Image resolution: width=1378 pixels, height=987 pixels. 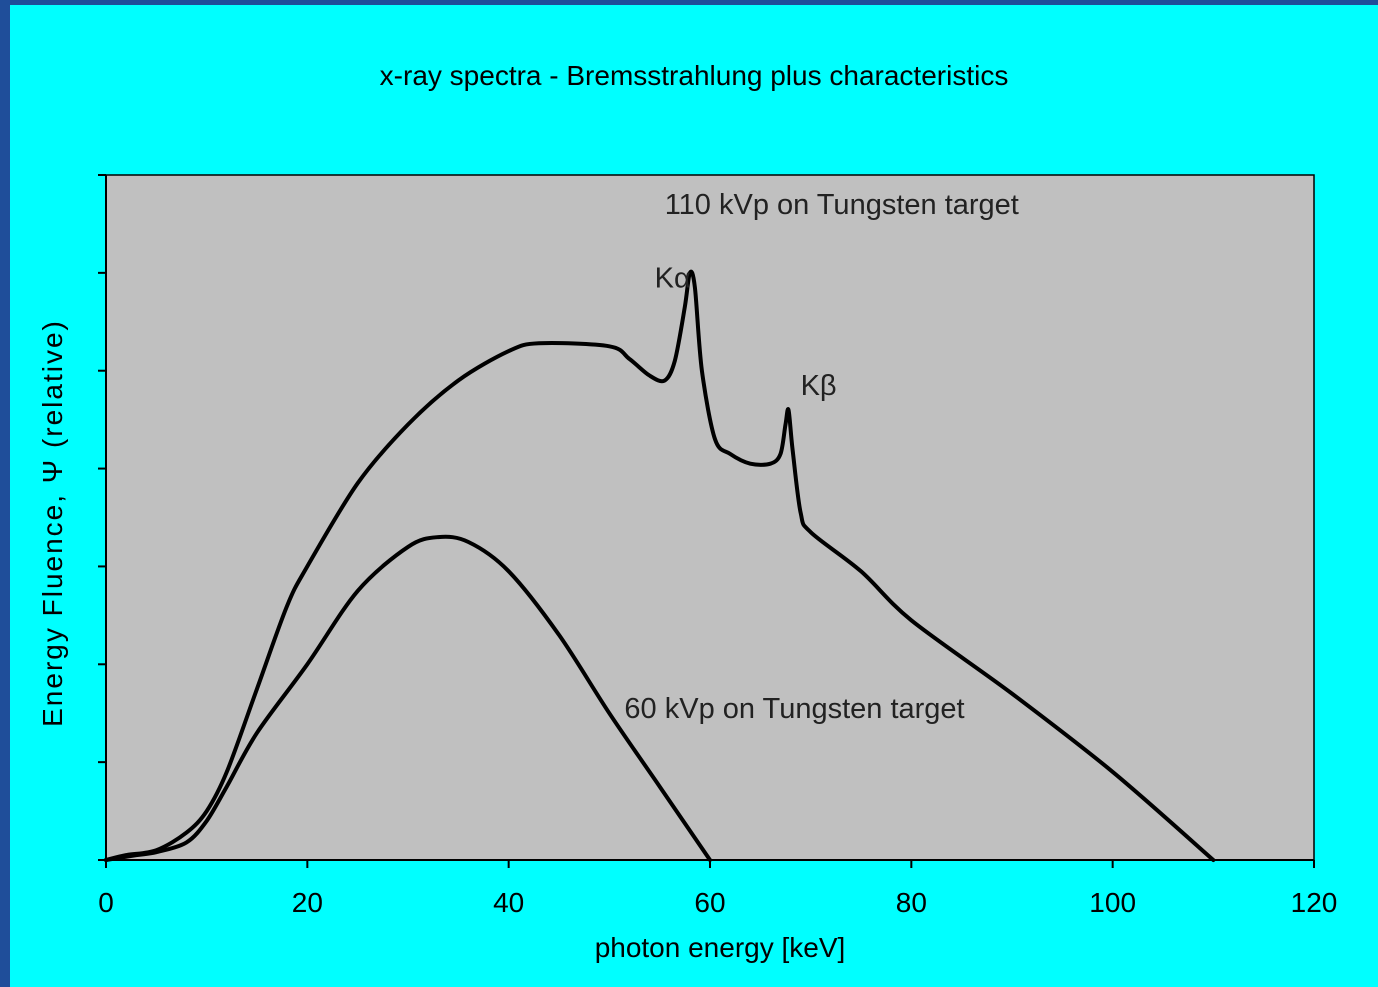 What do you see at coordinates (1112, 902) in the screenshot?
I see `x-tick-label: 100` at bounding box center [1112, 902].